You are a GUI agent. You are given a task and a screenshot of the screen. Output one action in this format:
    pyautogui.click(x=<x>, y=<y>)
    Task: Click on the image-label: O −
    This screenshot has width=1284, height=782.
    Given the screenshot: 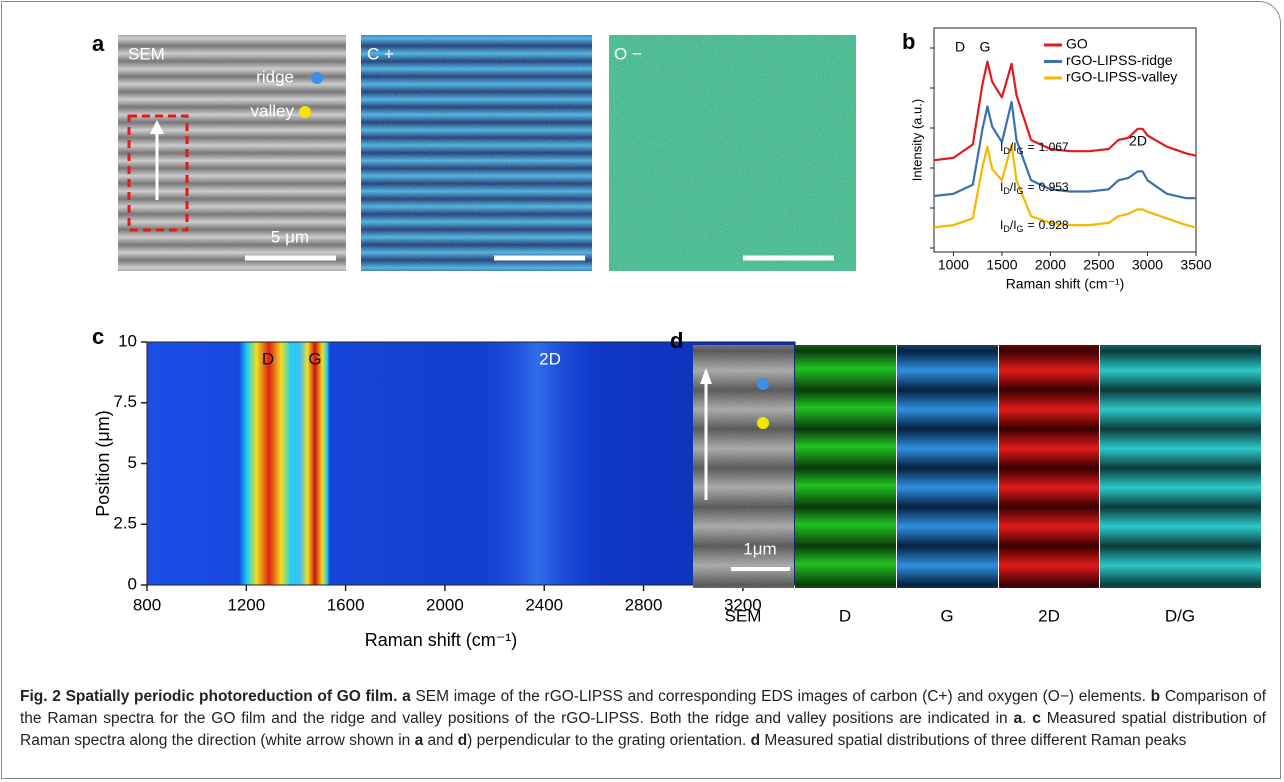 What is the action you would take?
    pyautogui.click(x=628, y=53)
    